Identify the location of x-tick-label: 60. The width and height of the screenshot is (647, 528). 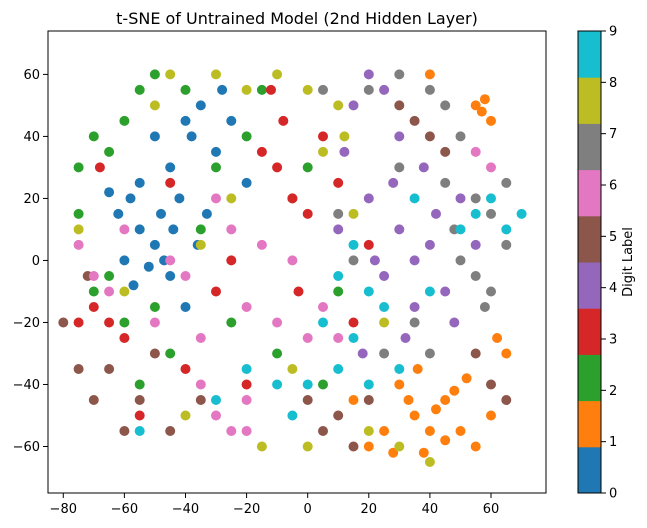
(491, 509).